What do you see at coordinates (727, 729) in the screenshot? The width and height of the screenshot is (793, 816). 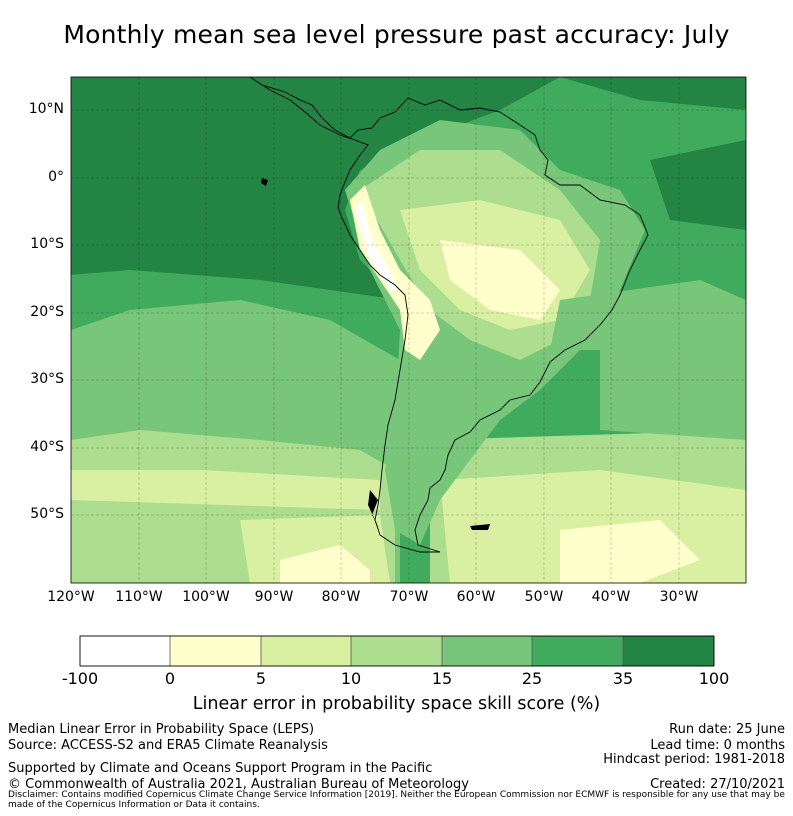 I see `run-date: Run date: 25 June` at bounding box center [727, 729].